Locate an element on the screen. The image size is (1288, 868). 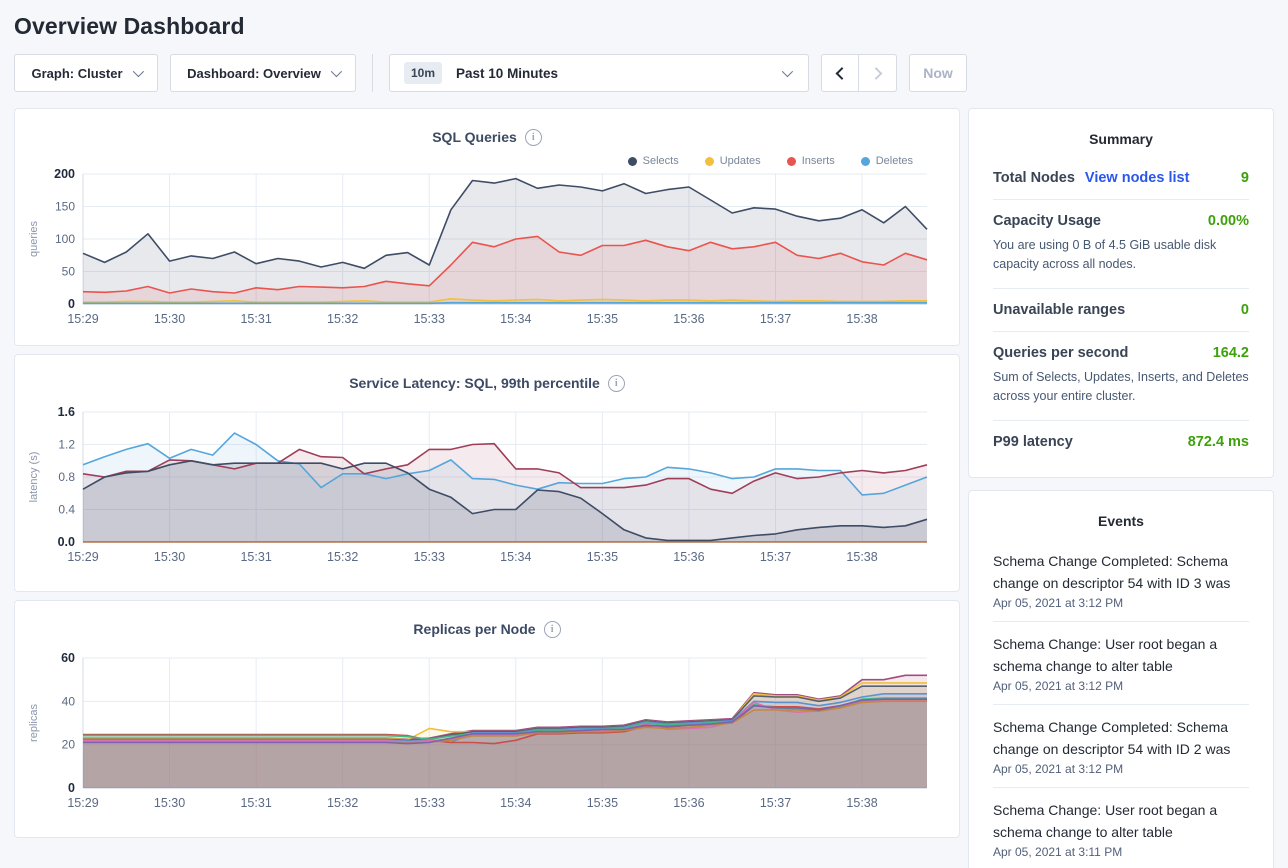
summary-value: 164.2 is located at coordinates (1230, 352).